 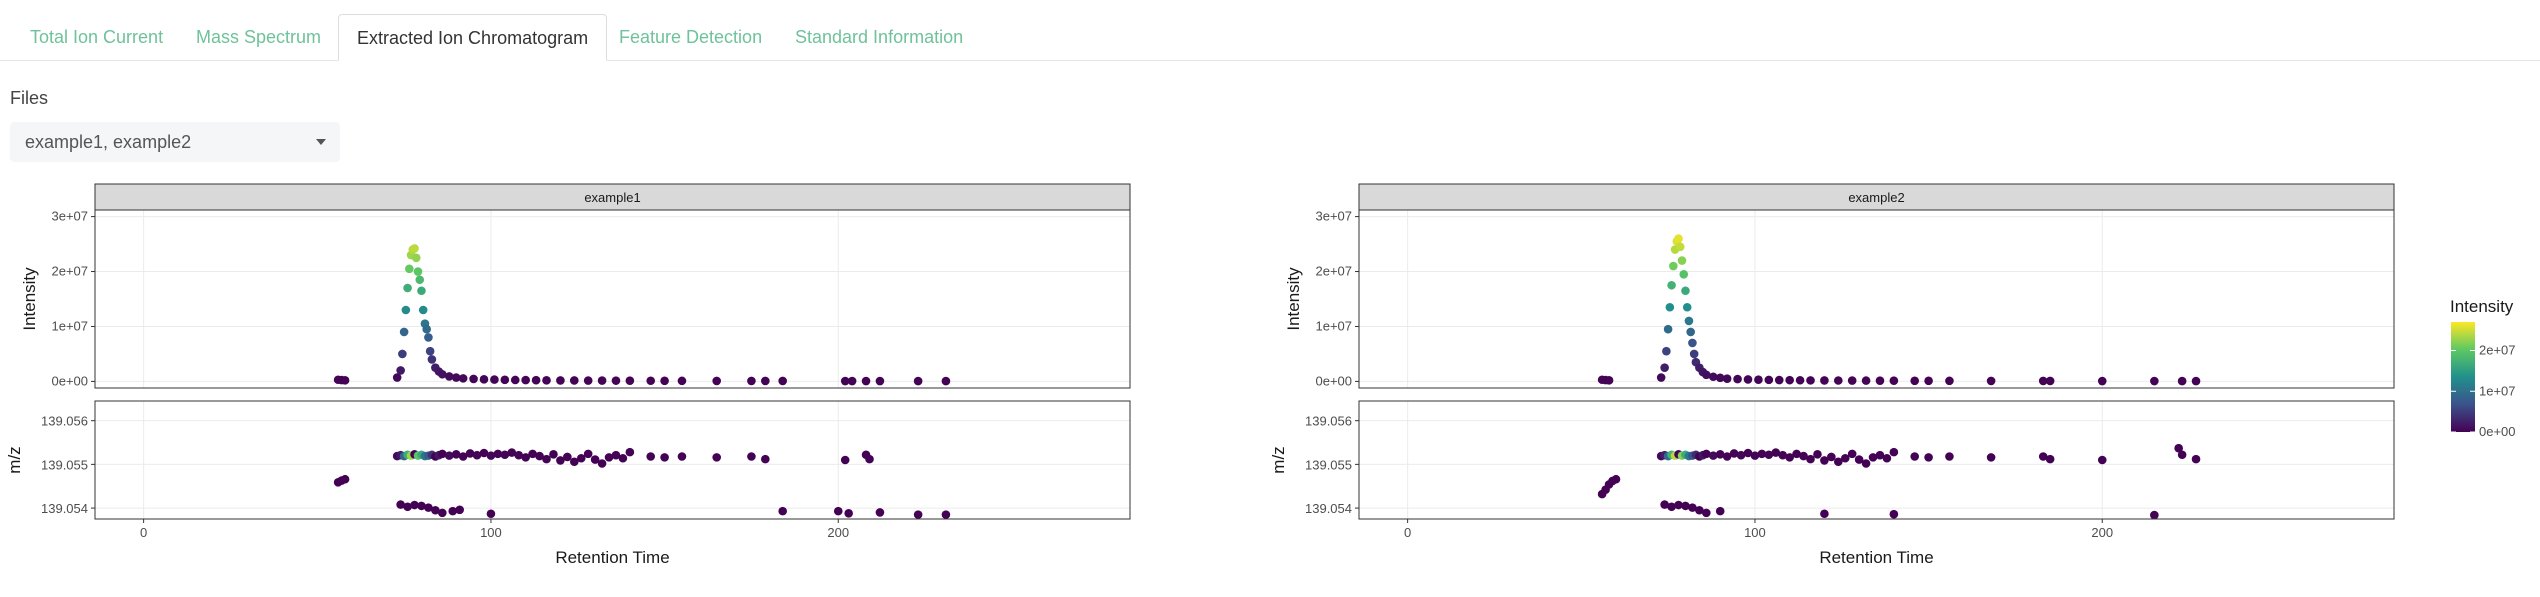 I want to click on facet-strip-label: example2, so click(x=1876, y=197).